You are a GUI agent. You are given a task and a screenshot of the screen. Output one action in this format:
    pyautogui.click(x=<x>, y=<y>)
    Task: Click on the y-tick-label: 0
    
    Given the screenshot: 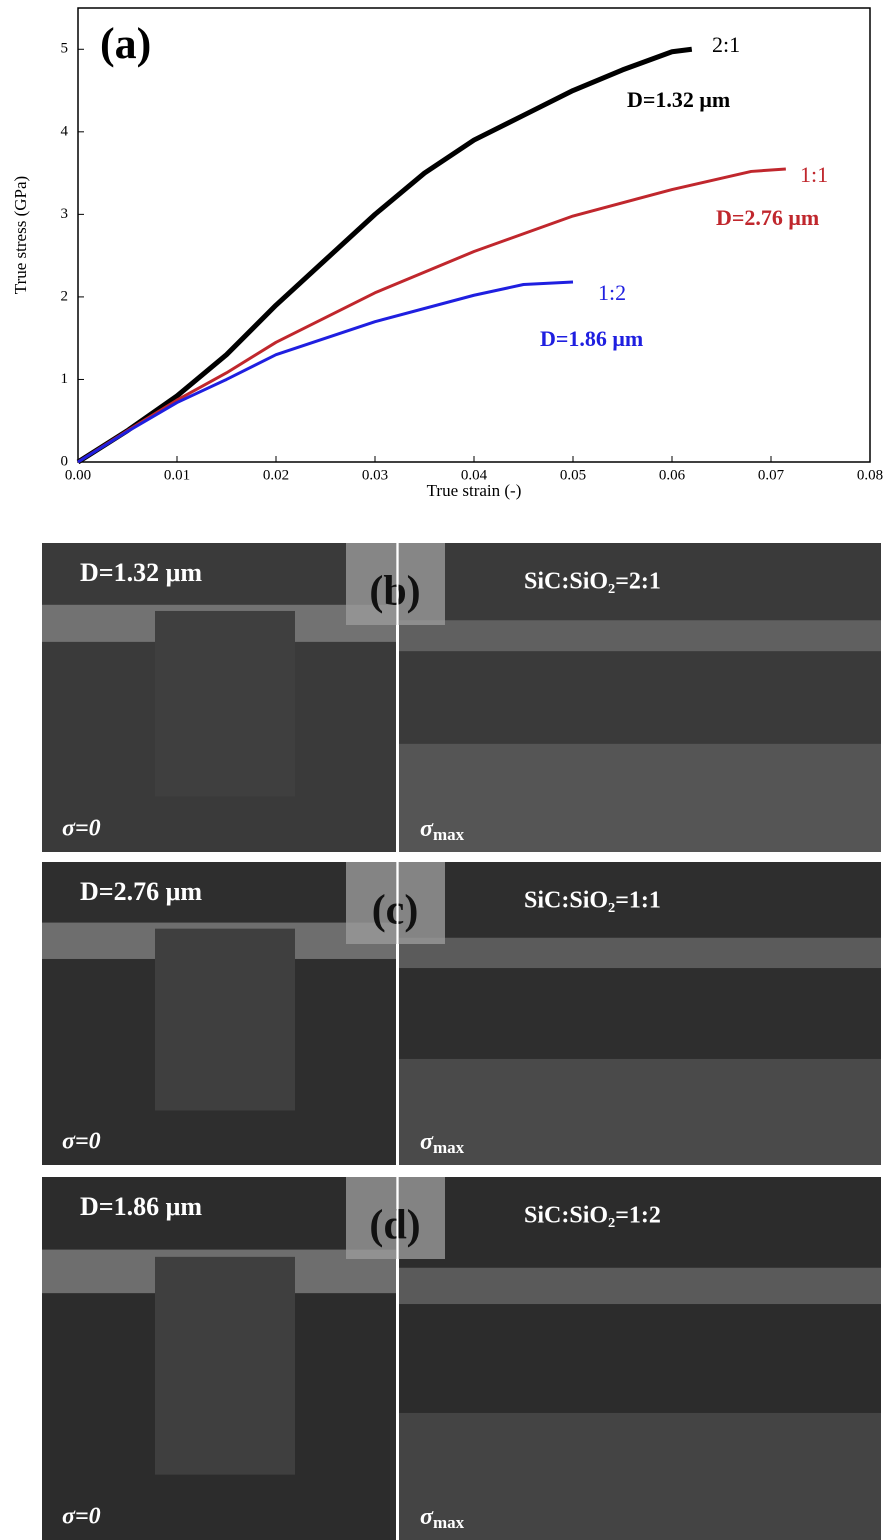 What is the action you would take?
    pyautogui.click(x=65, y=461)
    